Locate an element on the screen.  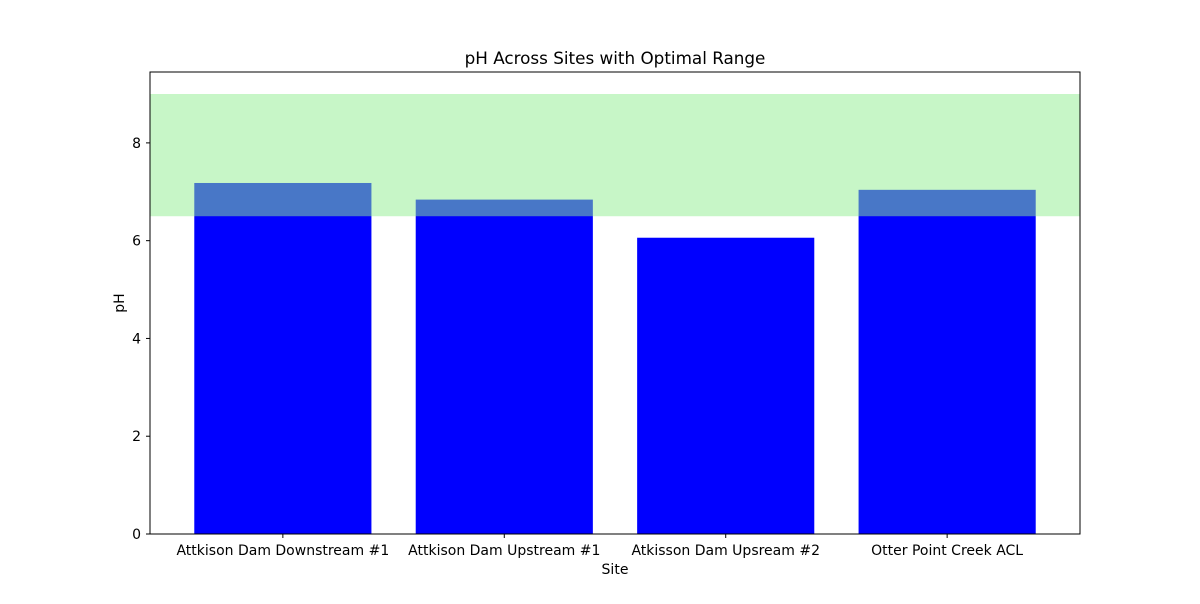
y-tick-label: 2 is located at coordinates (136, 437).